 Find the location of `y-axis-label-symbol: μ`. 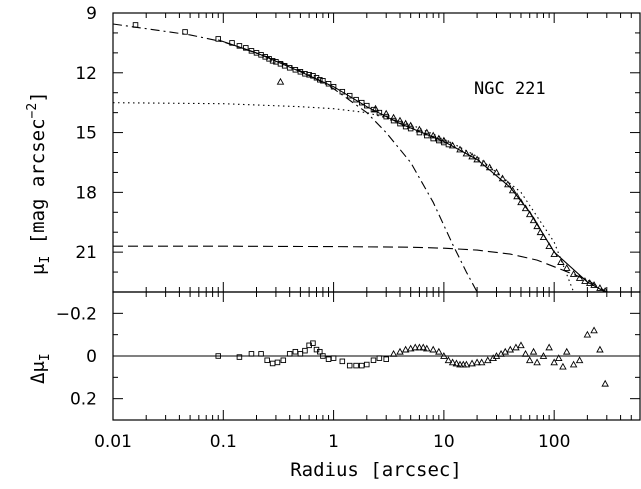

y-axis-label-symbol: μ is located at coordinates (38, 269).